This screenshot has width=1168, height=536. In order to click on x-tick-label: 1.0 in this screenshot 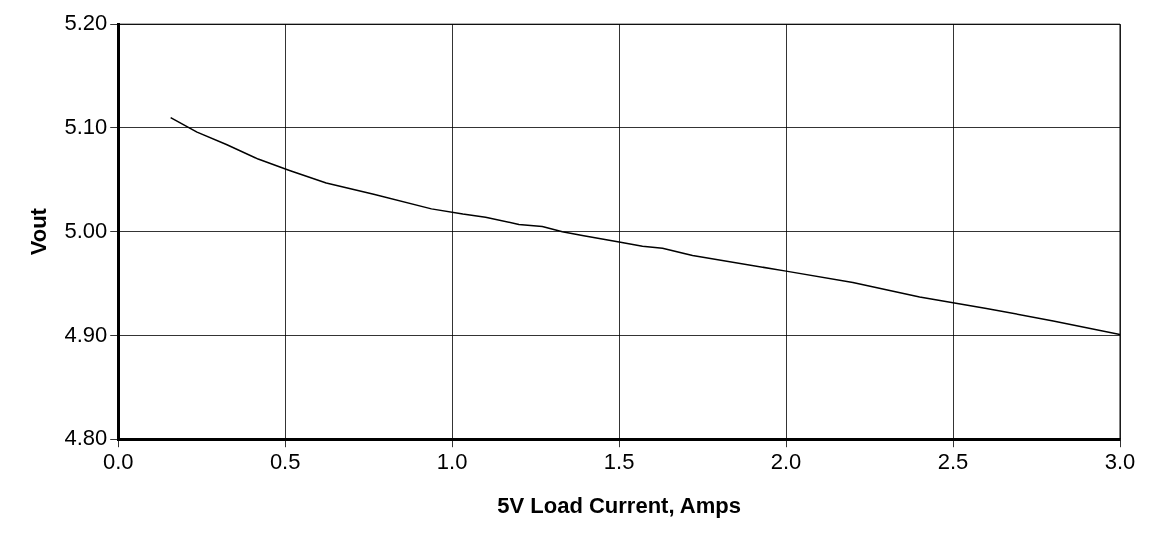, I will do `click(452, 462)`.